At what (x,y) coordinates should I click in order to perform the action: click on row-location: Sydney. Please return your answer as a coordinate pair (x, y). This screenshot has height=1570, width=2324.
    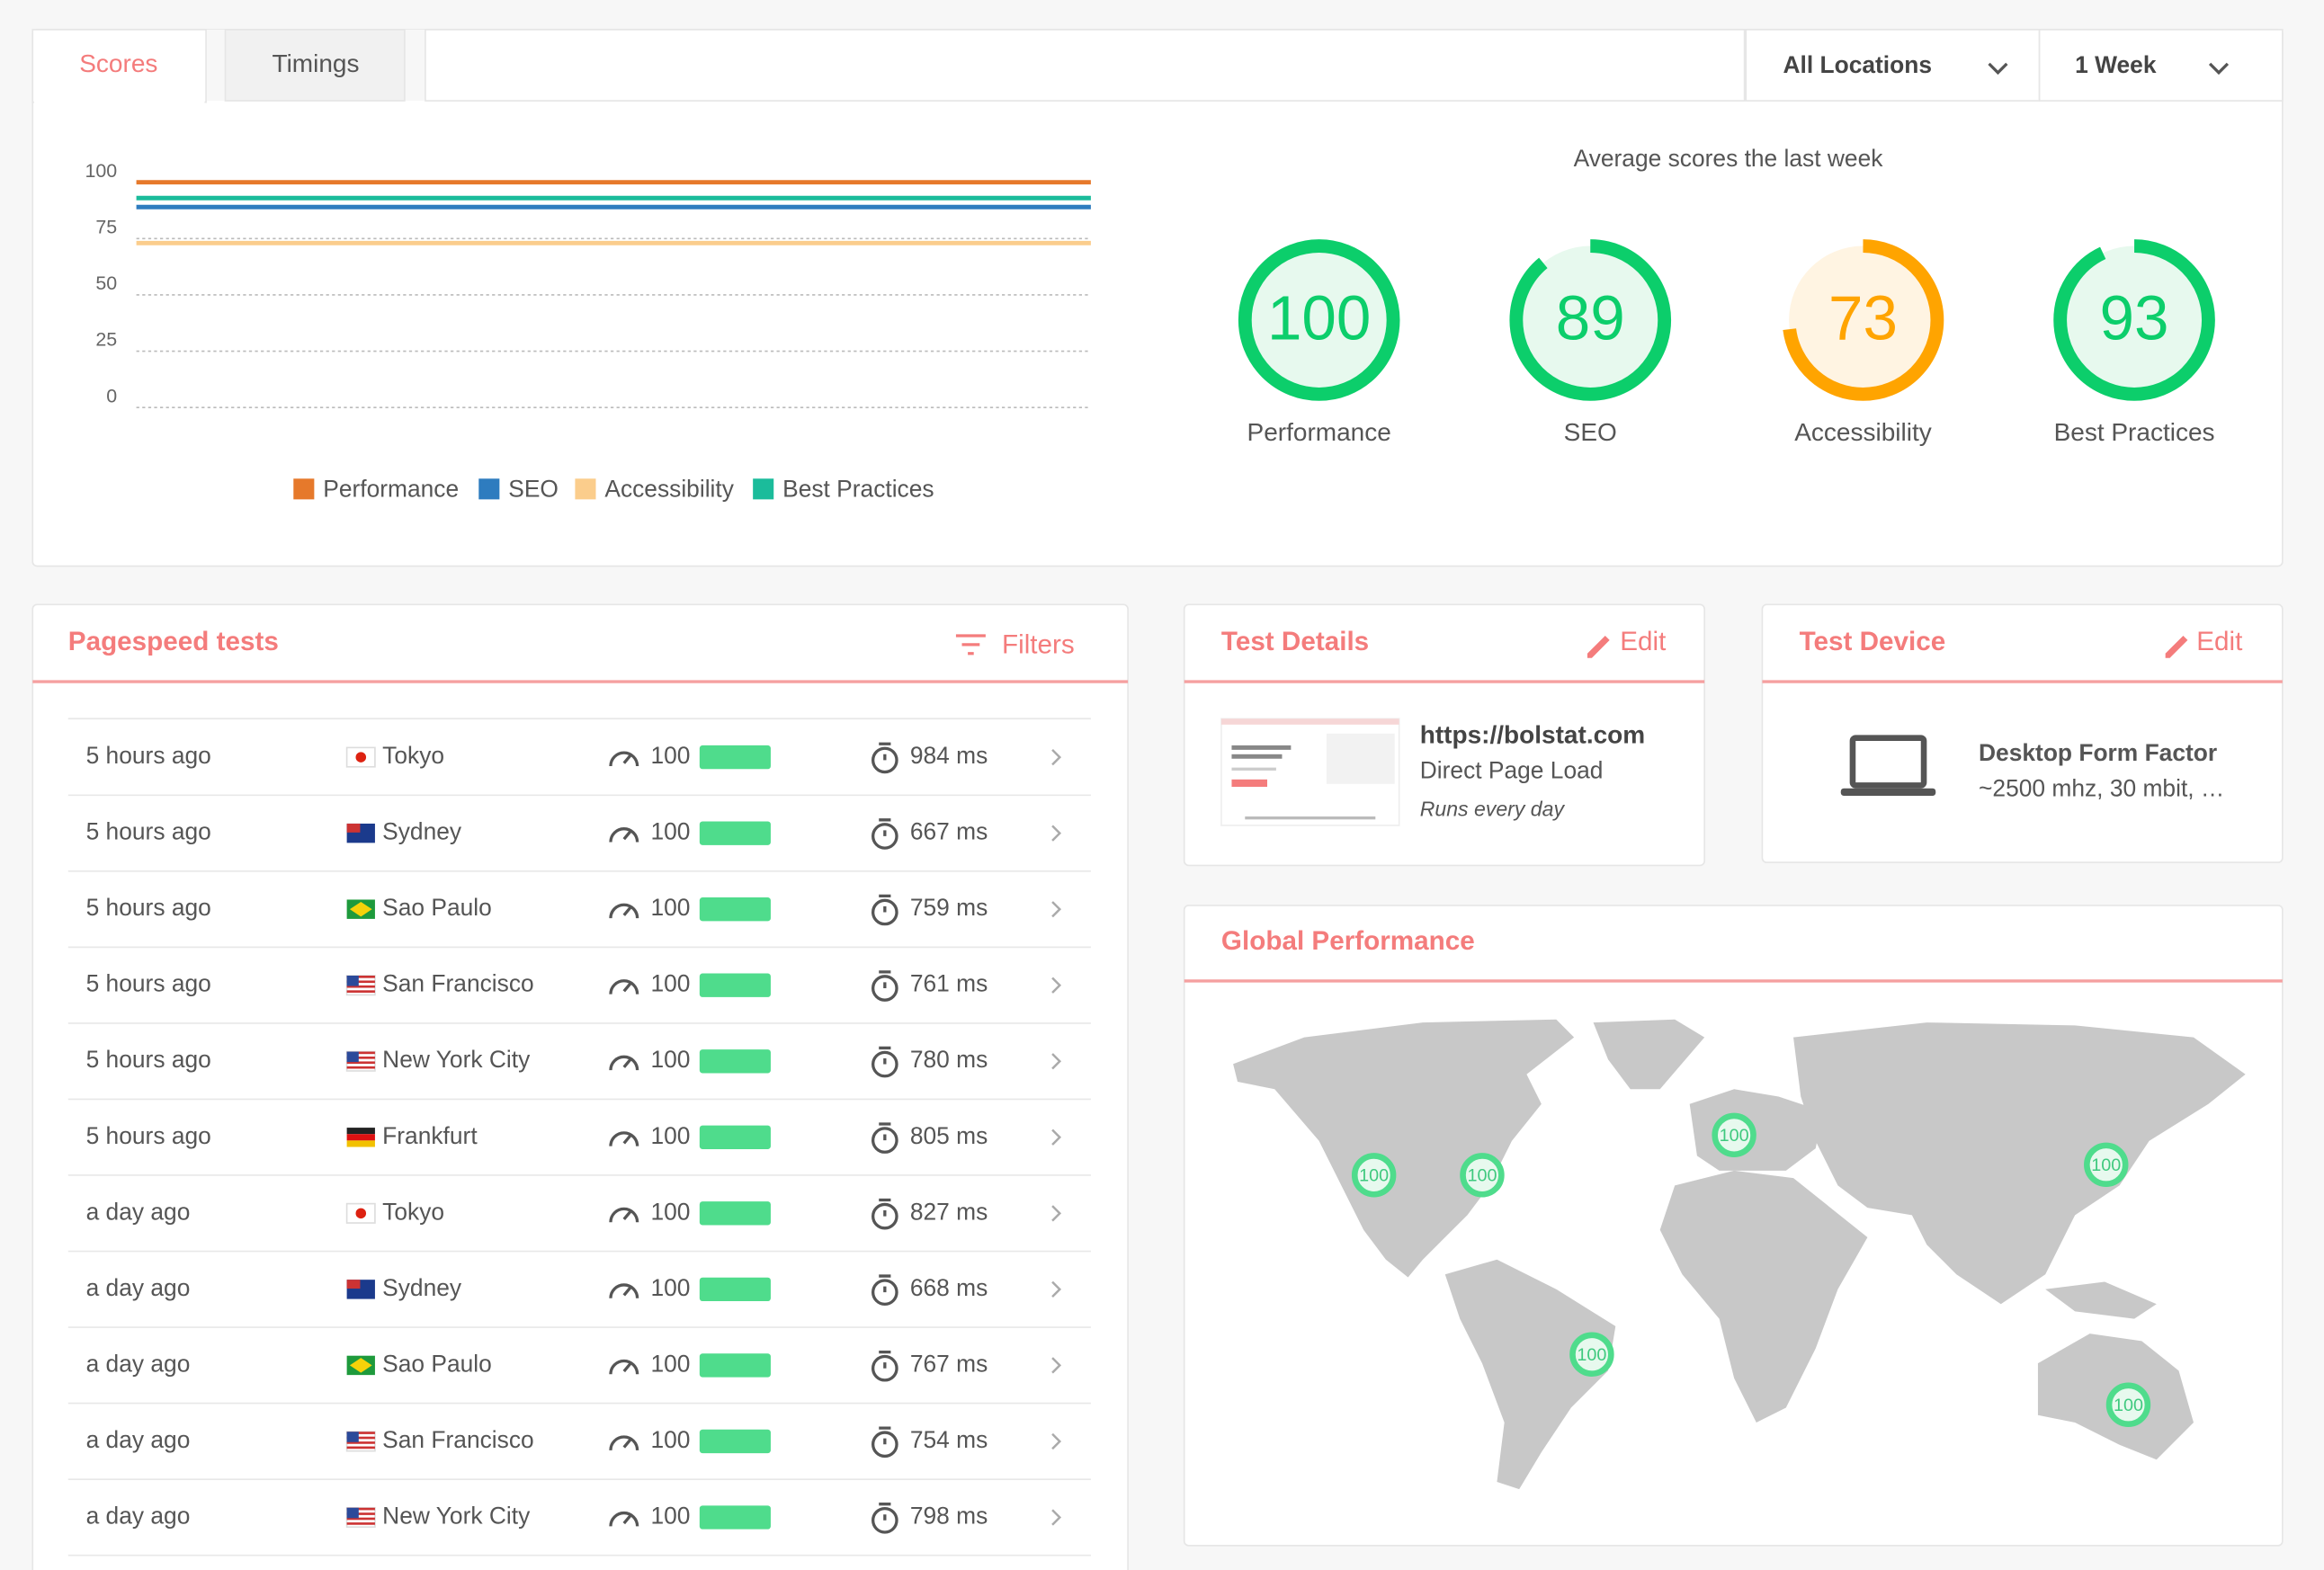
    Looking at the image, I should click on (422, 831).